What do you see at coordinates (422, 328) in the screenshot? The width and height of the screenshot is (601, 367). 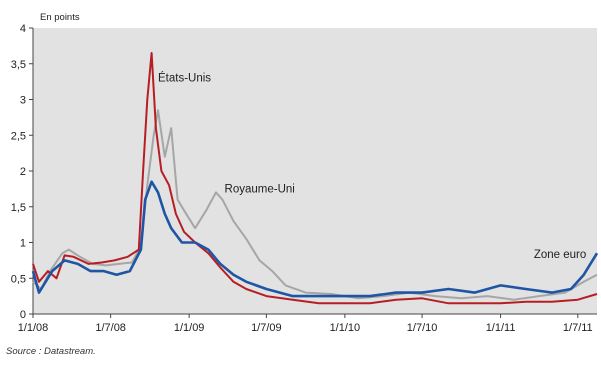 I see `x-tick-label: 1/7/10` at bounding box center [422, 328].